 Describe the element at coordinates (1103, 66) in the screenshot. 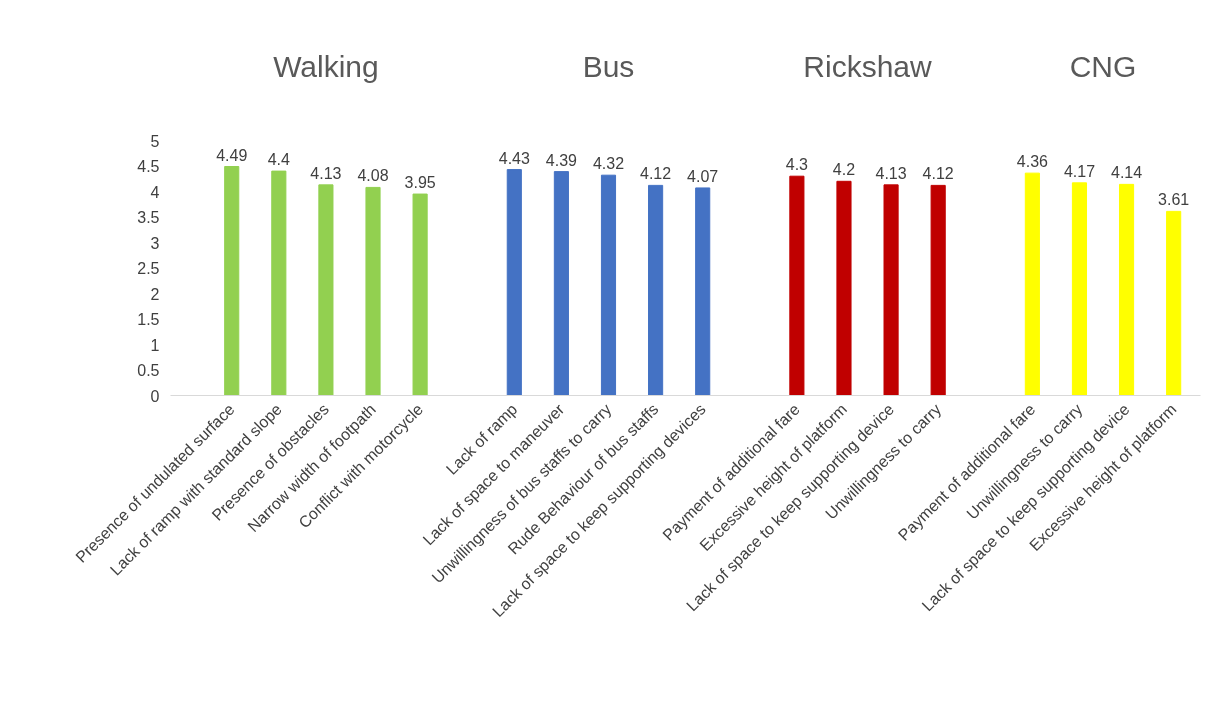

I see `text: CNG` at that location.